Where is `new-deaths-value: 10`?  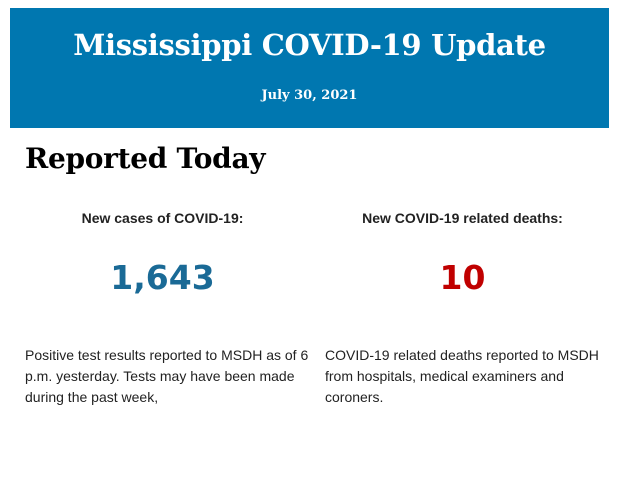
new-deaths-value: 10 is located at coordinates (462, 277).